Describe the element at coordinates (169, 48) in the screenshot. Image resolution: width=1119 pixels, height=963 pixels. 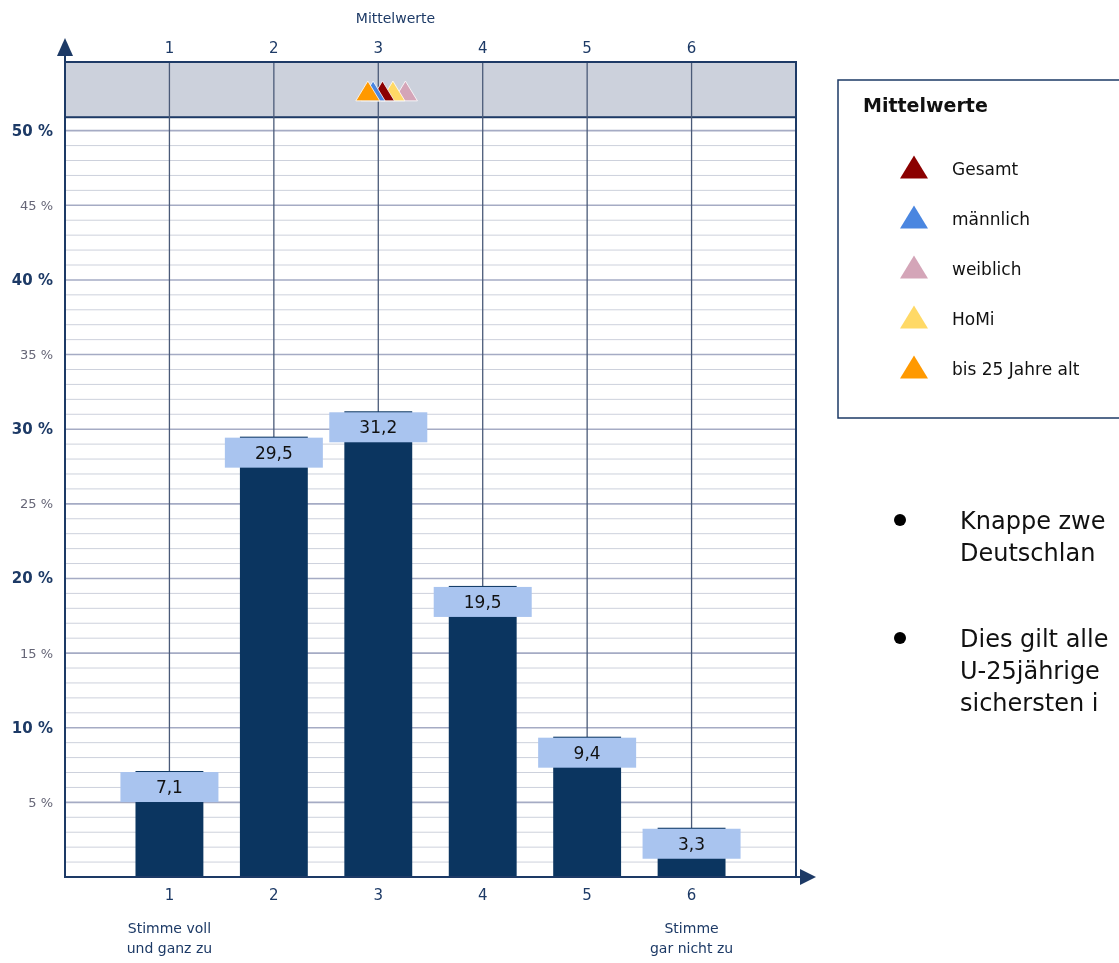
I see `x-tick-label: 1` at that location.